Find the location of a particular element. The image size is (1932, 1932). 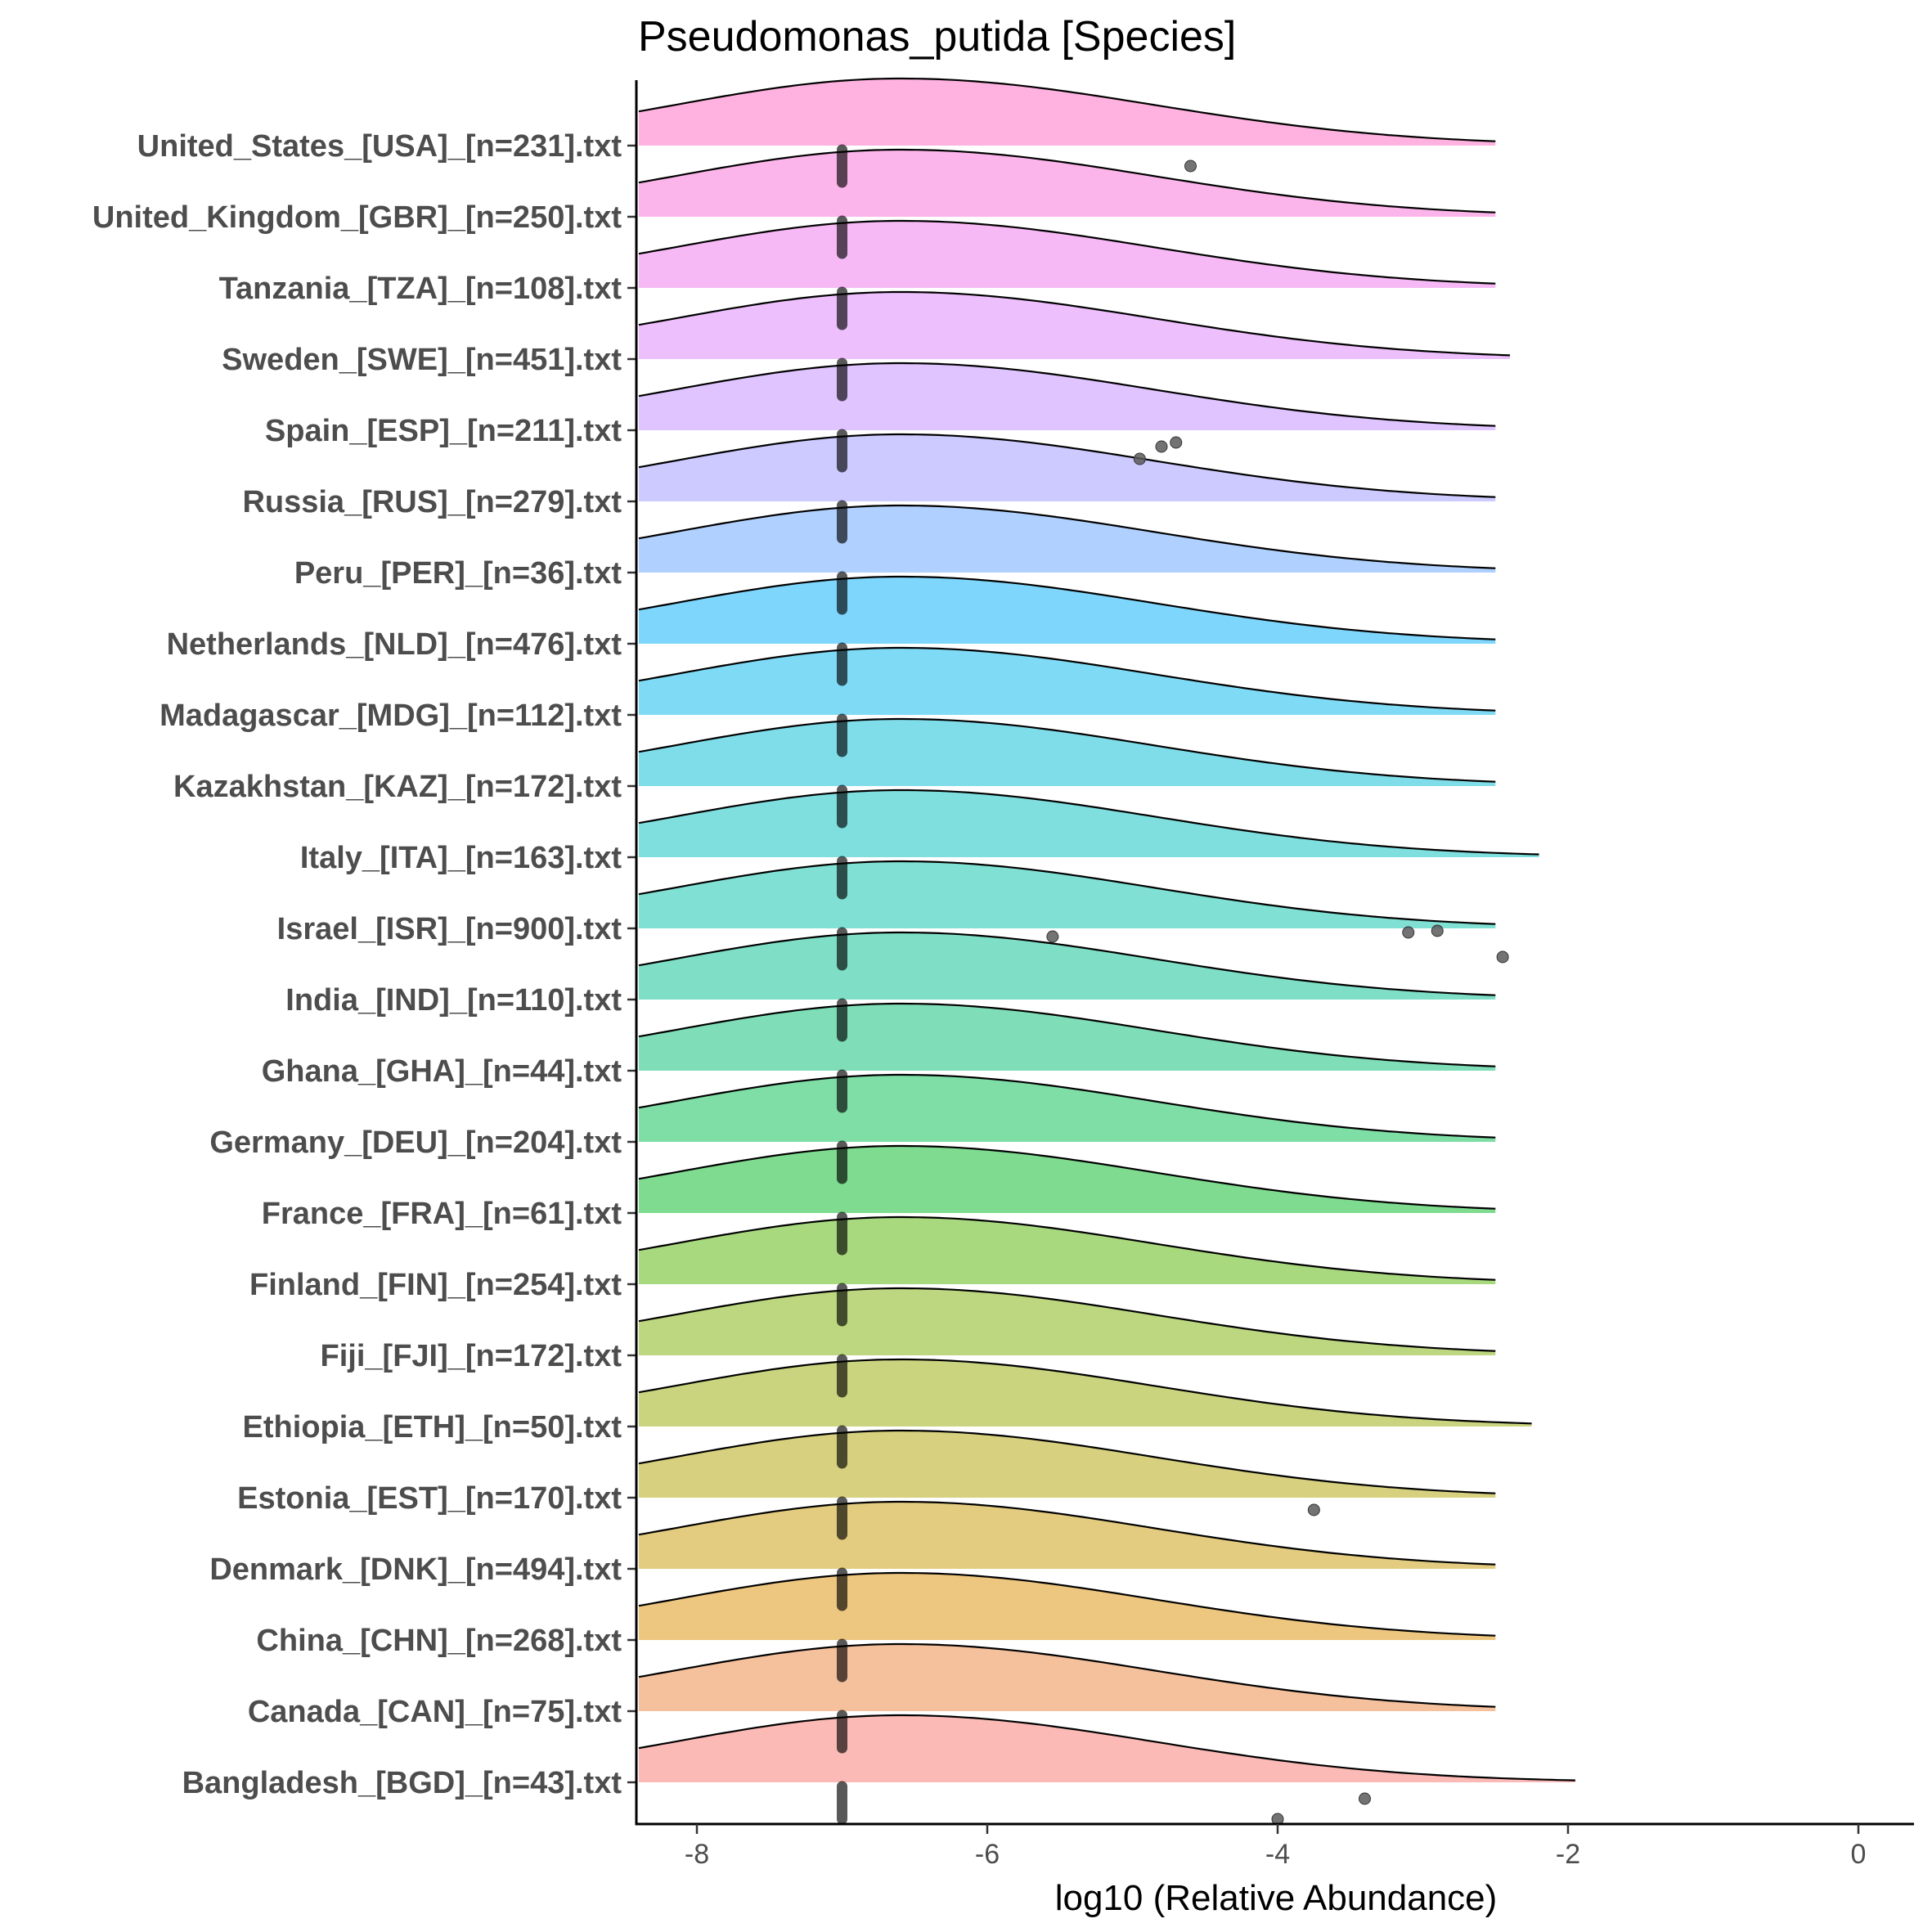

y-tick-label: Bangladesh_[BGD]_[n=43].txt is located at coordinates (402, 1783).